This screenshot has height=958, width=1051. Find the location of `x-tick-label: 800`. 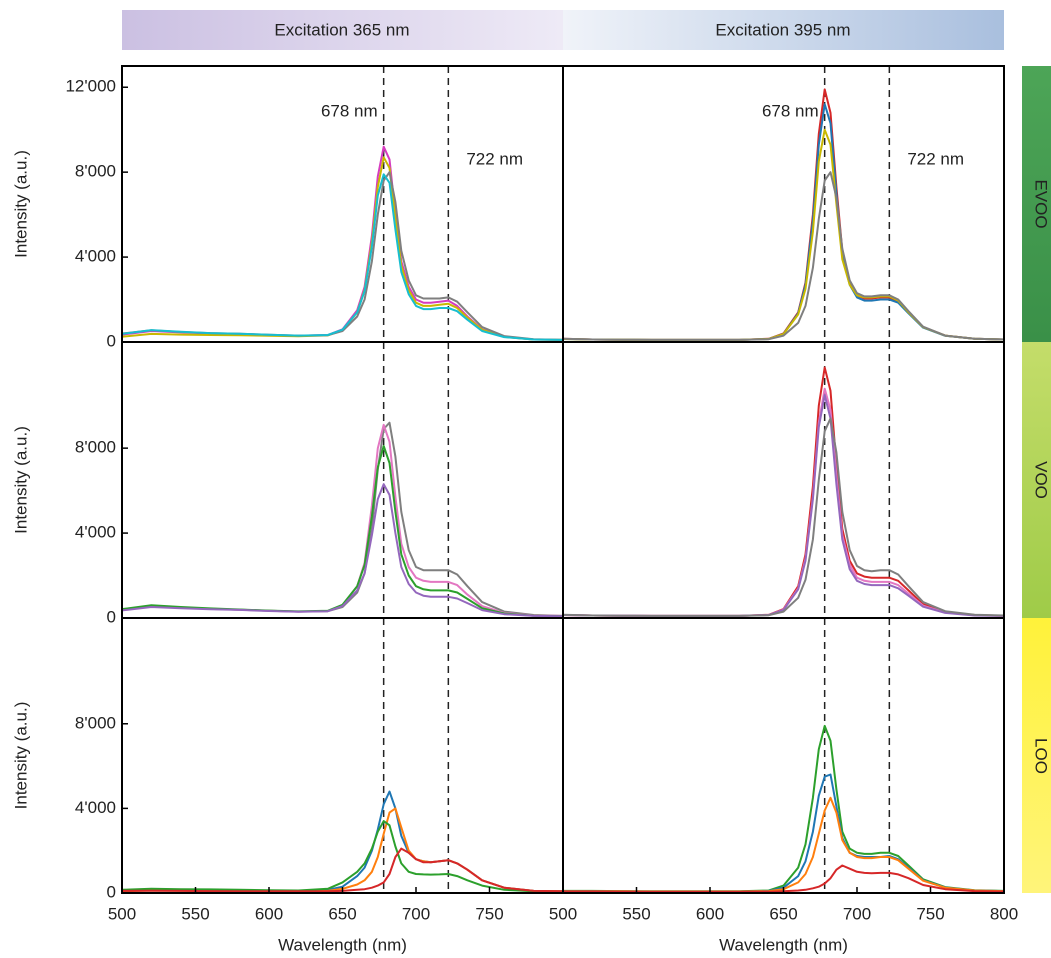

x-tick-label: 800 is located at coordinates (1004, 913).